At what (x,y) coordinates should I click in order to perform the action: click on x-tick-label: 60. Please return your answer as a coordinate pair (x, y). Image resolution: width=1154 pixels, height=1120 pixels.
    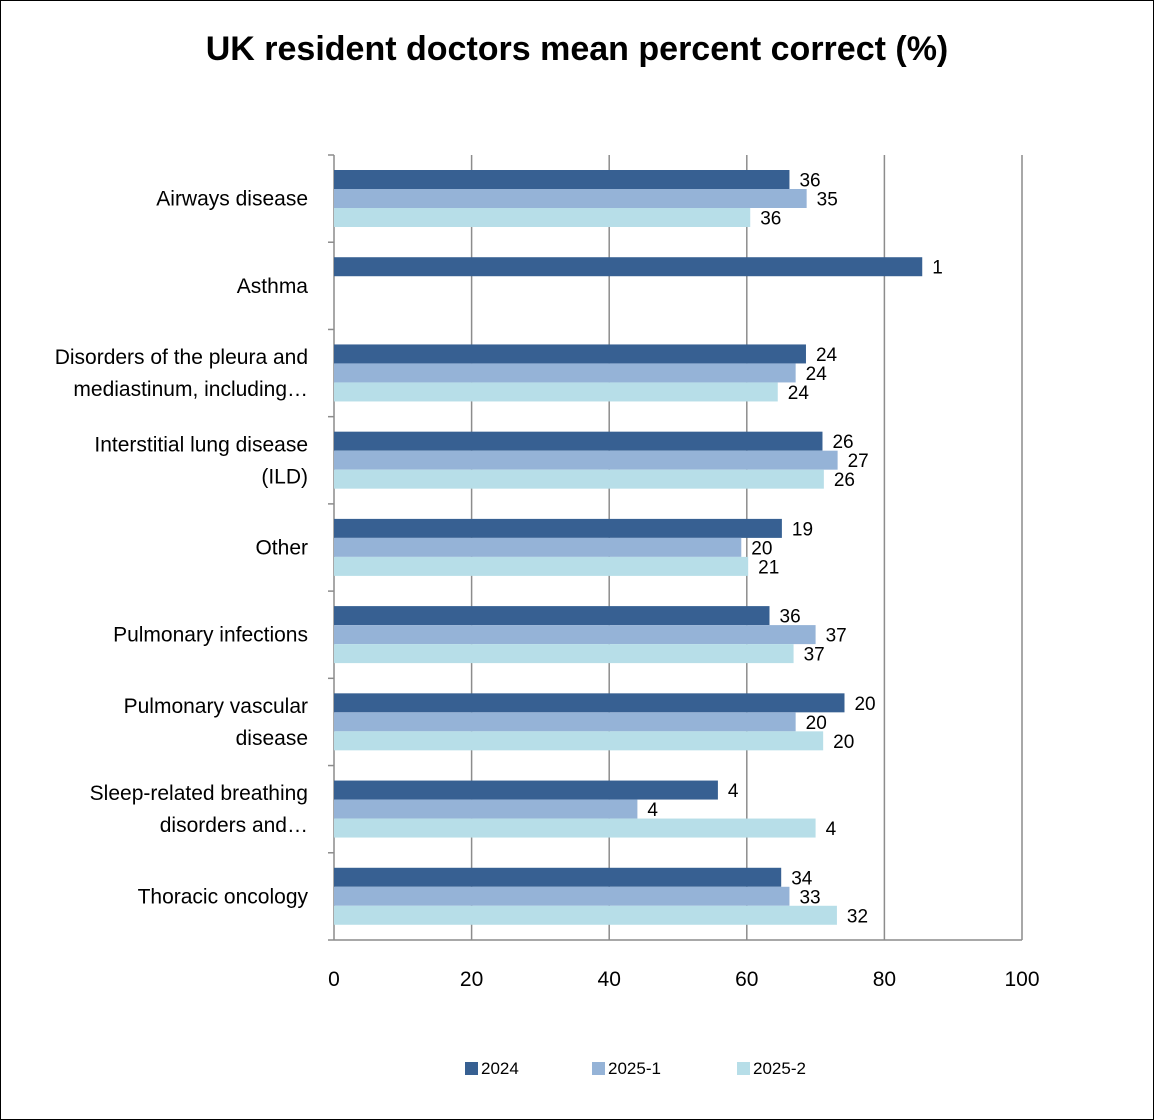
    Looking at the image, I should click on (746, 979).